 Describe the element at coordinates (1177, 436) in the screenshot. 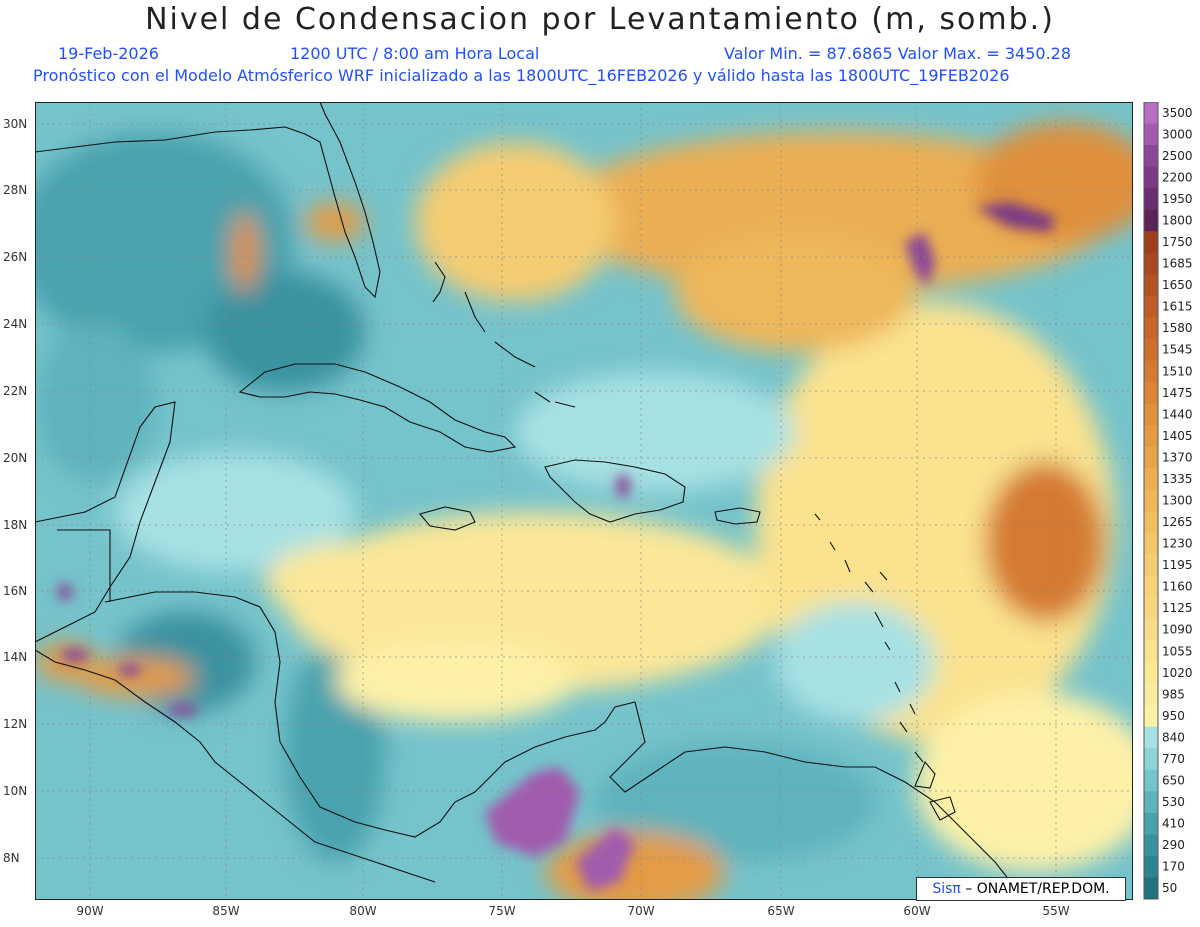

I see `legend-label: 1405` at that location.